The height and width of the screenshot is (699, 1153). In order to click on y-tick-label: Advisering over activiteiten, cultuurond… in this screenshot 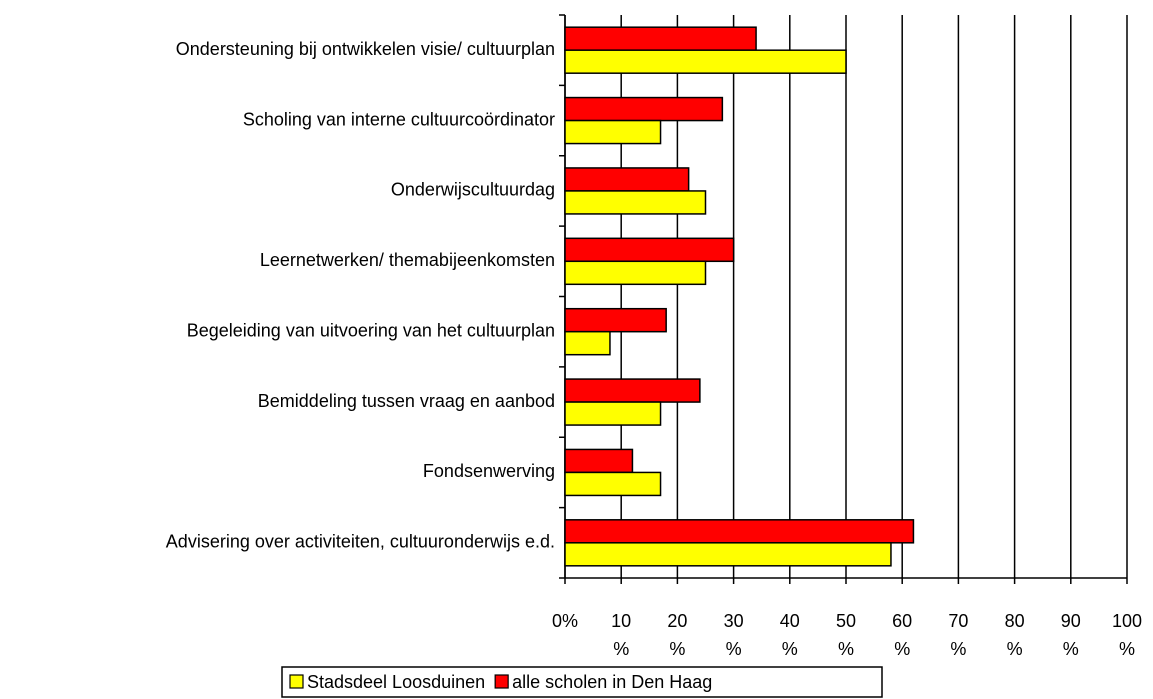, I will do `click(360, 542)`.